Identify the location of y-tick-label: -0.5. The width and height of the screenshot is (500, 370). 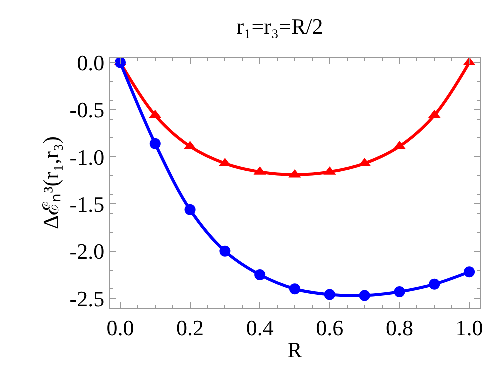
(87, 110).